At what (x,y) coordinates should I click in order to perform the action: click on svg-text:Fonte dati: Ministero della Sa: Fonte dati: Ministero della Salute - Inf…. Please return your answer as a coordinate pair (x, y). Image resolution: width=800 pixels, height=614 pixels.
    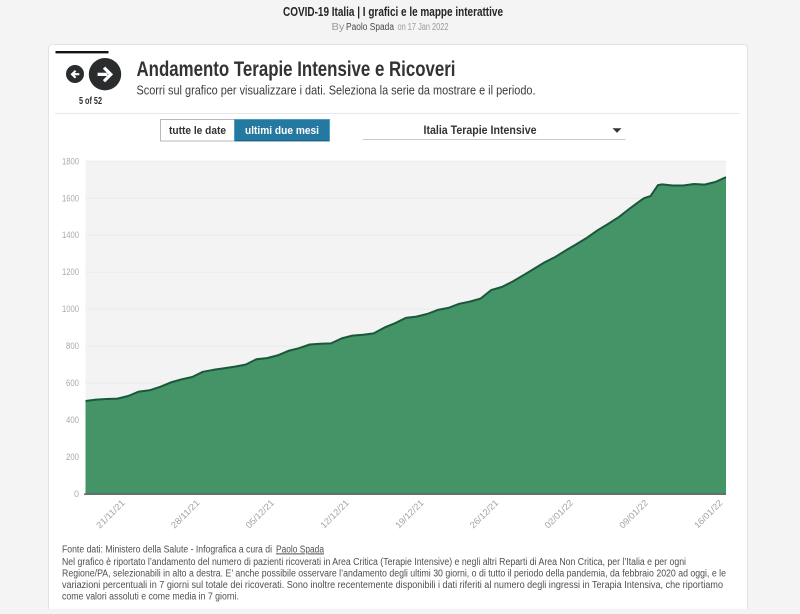
    Looking at the image, I should click on (167, 549).